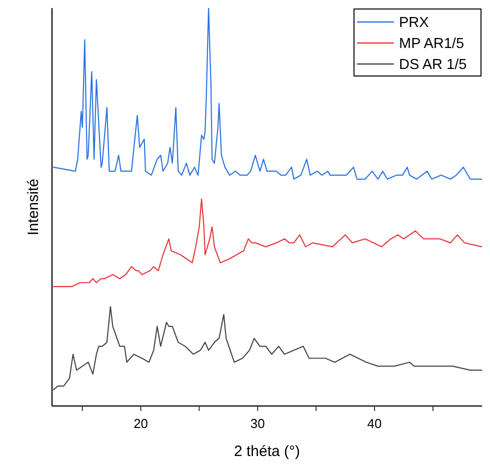 The width and height of the screenshot is (490, 472). Describe the element at coordinates (431, 44) in the screenshot. I see `legend-label: MP AR1/5` at that location.